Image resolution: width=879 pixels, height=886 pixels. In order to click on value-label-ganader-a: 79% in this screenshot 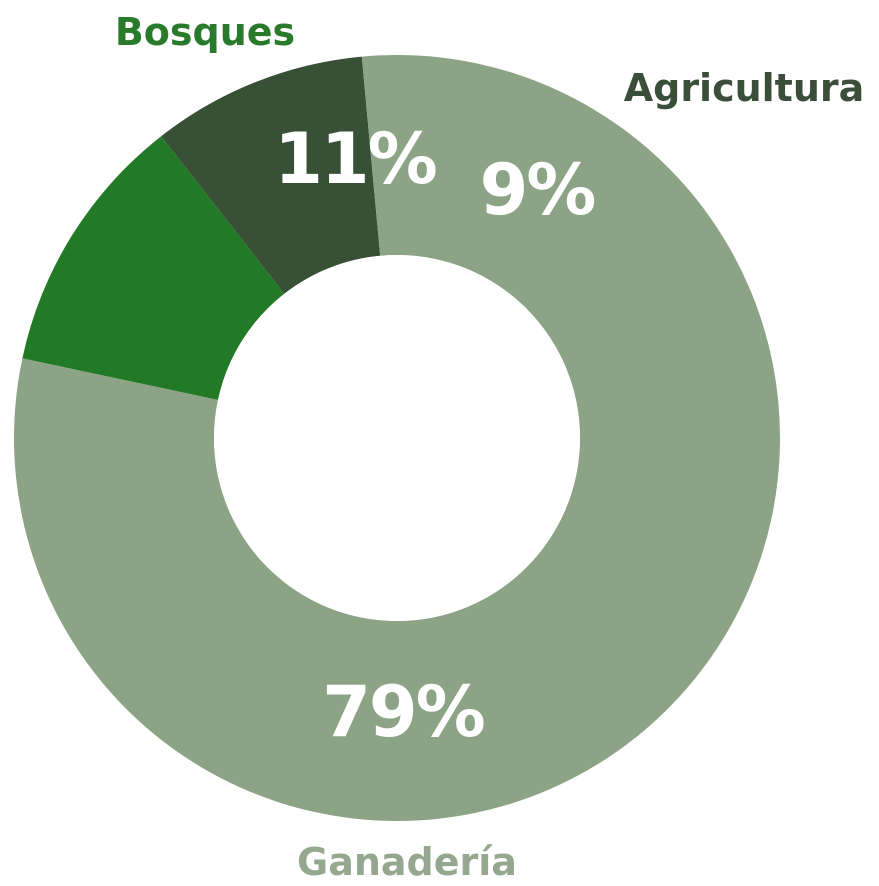, I will do `click(403, 712)`.